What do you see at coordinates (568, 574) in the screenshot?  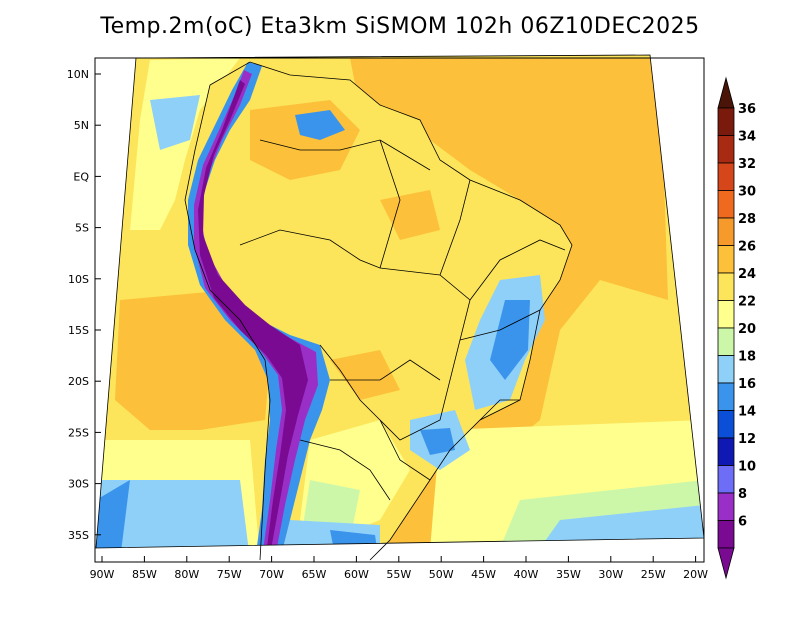 I see `lon-tick-label: 35W` at bounding box center [568, 574].